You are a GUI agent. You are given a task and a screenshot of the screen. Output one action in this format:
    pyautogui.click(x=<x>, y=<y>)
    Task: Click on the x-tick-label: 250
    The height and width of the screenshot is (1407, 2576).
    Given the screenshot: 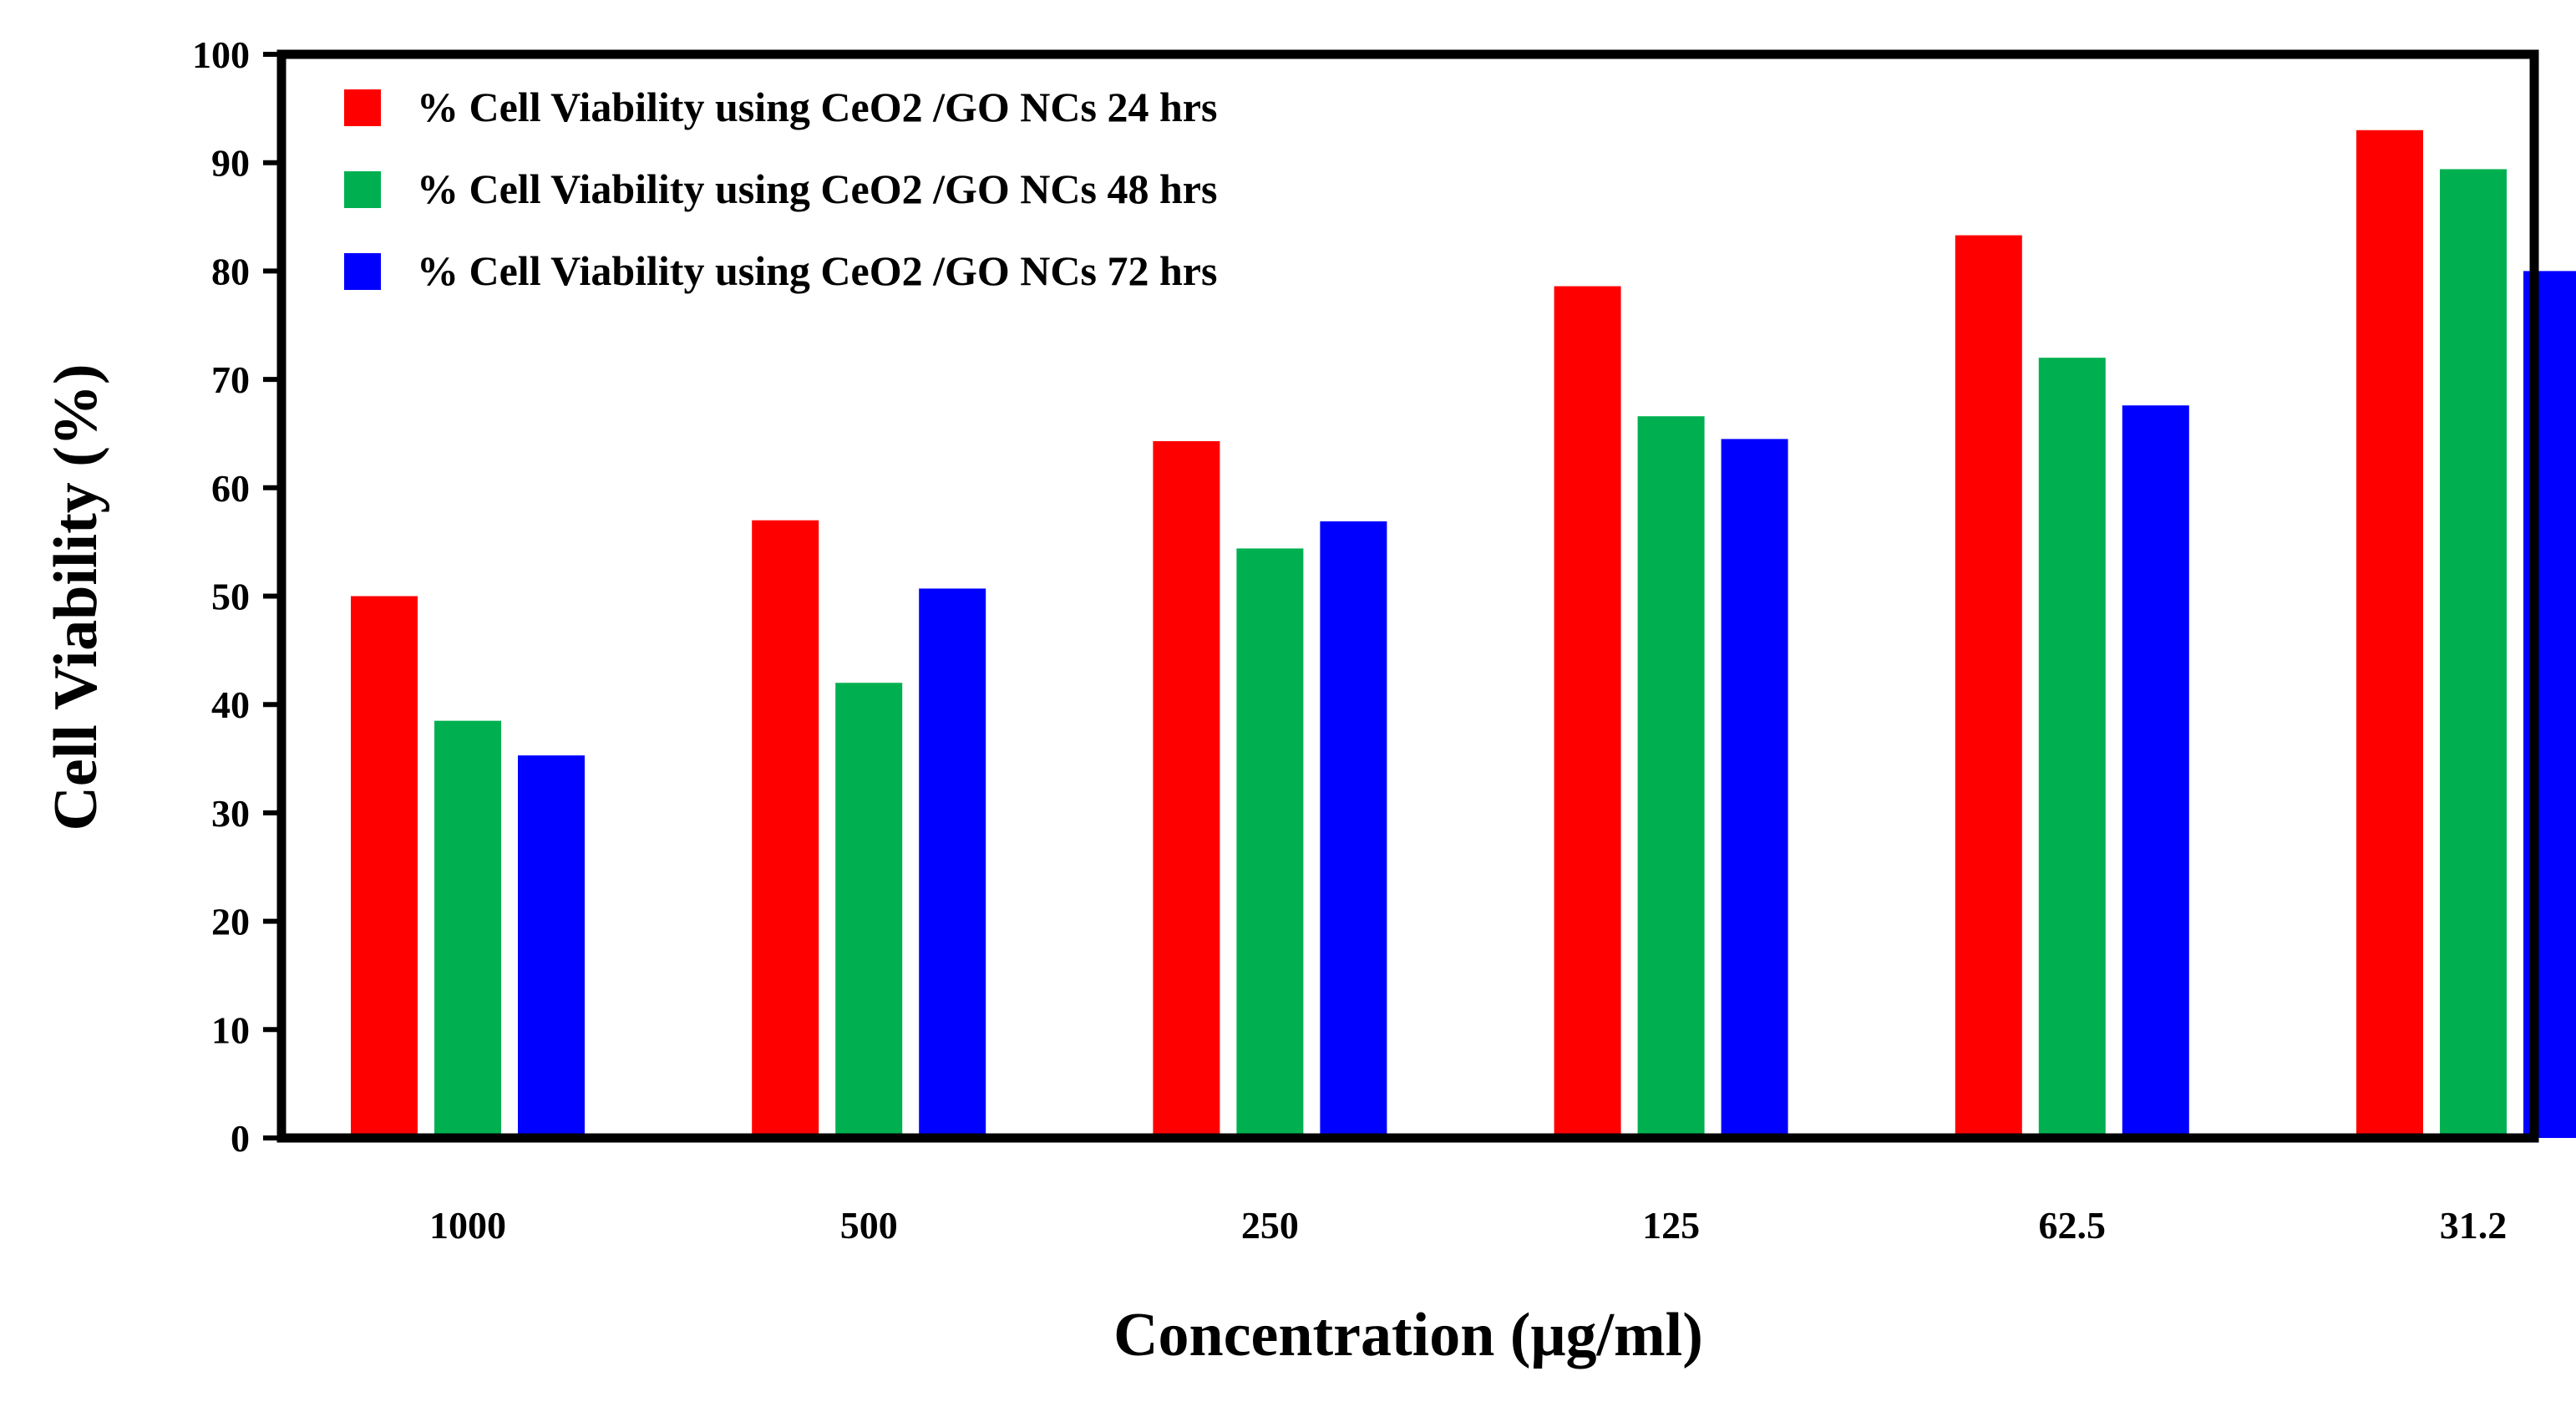 What is the action you would take?
    pyautogui.click(x=1270, y=1225)
    